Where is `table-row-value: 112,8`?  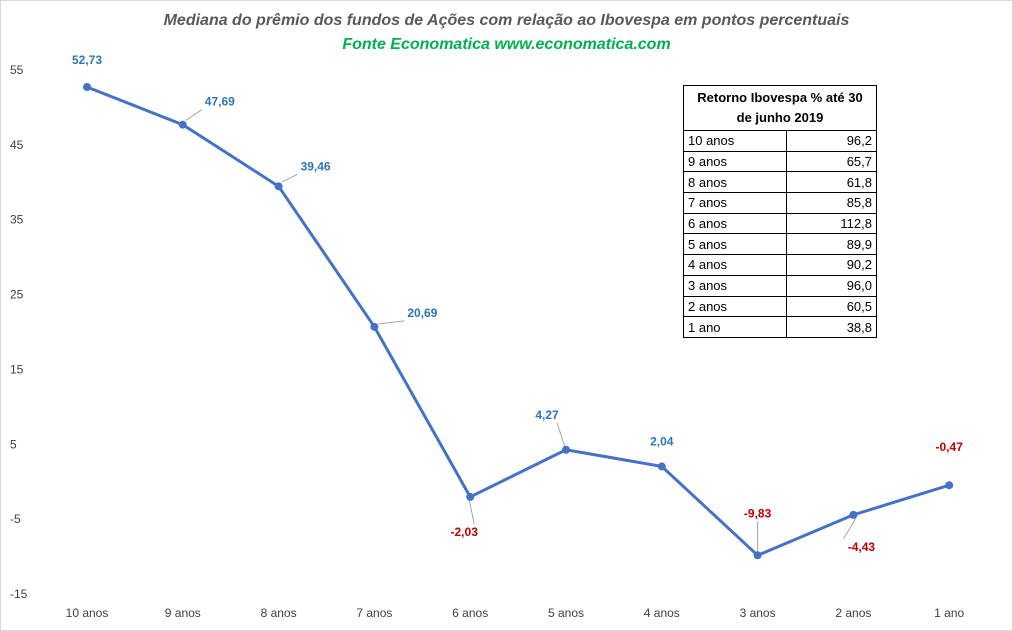
table-row-value: 112,8 is located at coordinates (831, 223).